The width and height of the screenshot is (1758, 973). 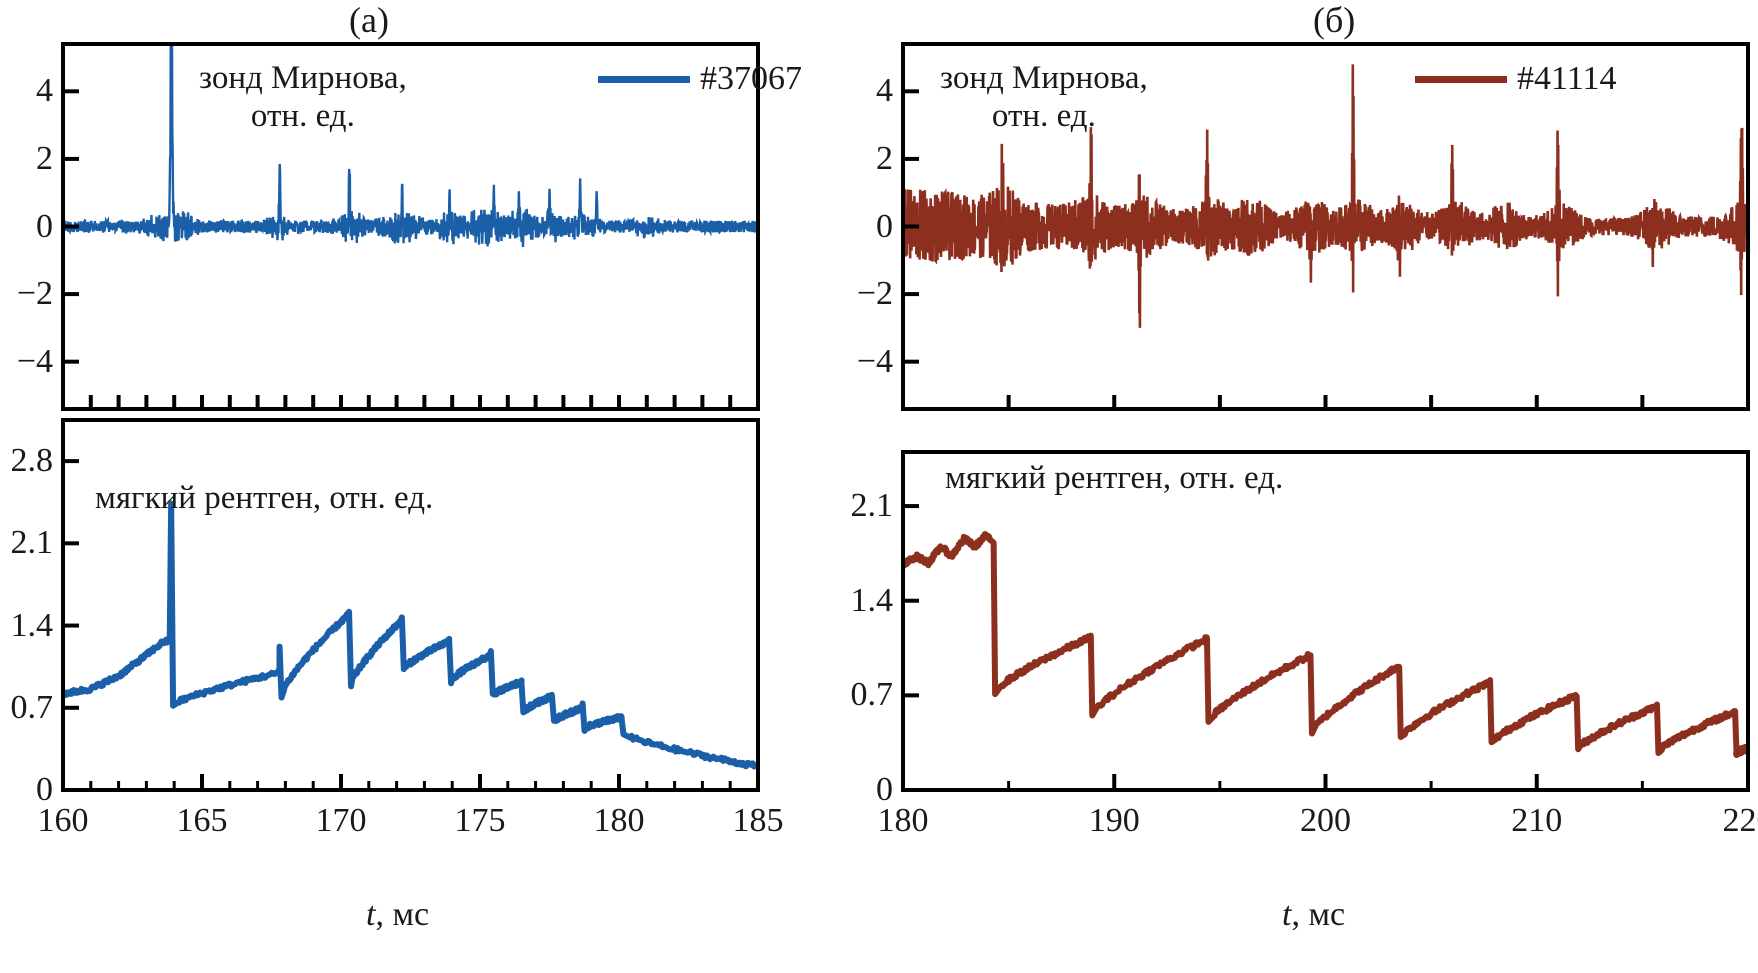 What do you see at coordinates (1334, 20) in the screenshot?
I see `panel-letter-b: (б)` at bounding box center [1334, 20].